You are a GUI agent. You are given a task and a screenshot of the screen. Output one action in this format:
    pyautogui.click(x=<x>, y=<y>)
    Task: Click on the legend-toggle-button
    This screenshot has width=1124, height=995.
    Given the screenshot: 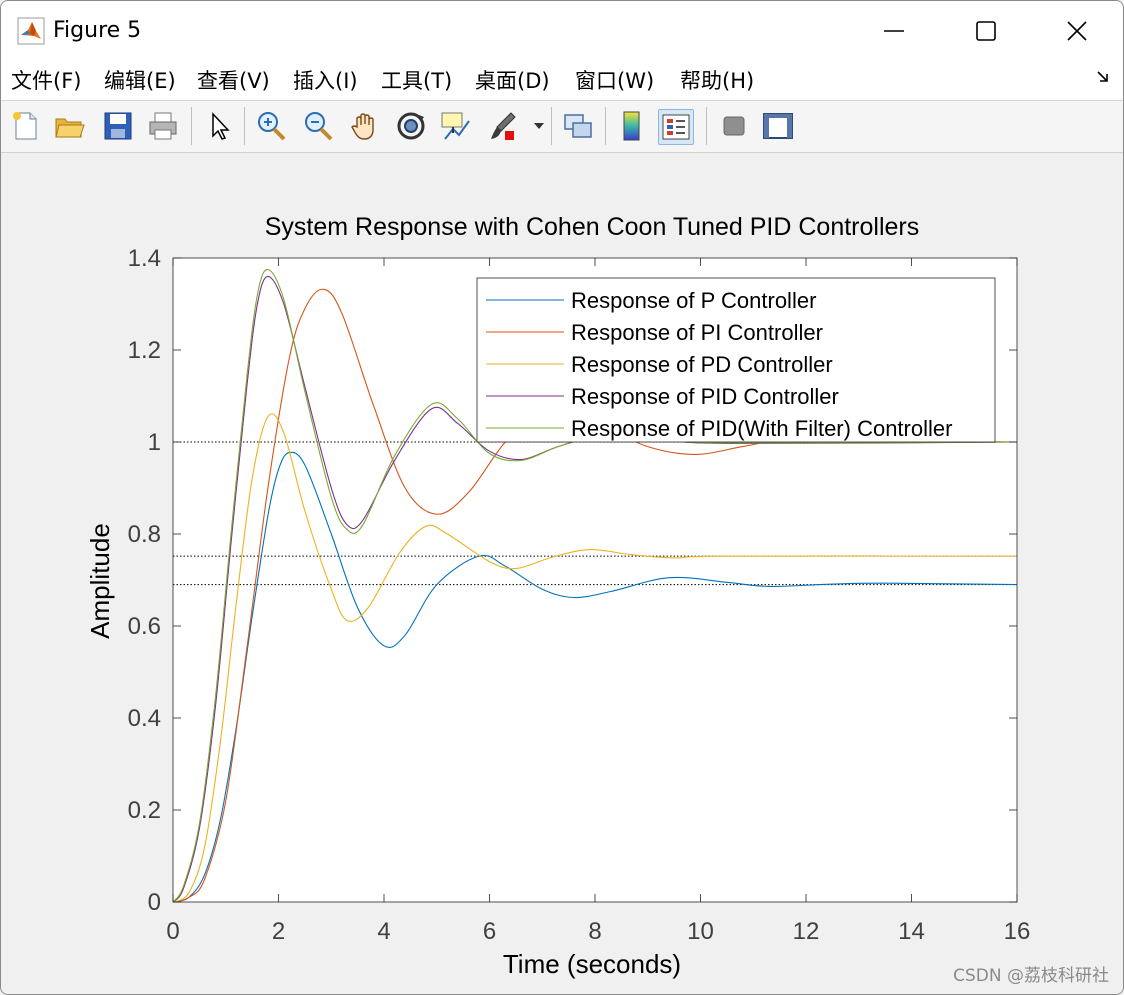 What is the action you would take?
    pyautogui.click(x=676, y=127)
    